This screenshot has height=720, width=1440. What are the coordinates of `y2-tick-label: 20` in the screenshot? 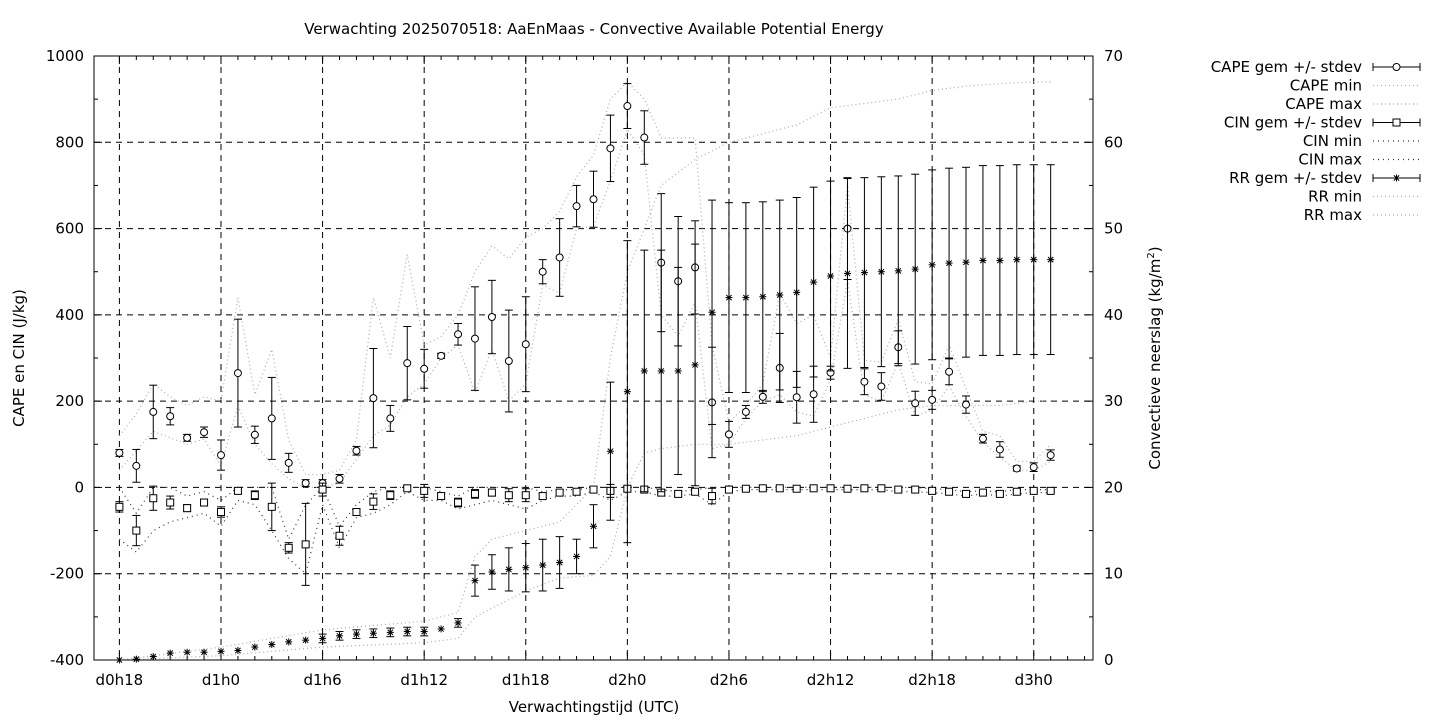 It's located at (1113, 487).